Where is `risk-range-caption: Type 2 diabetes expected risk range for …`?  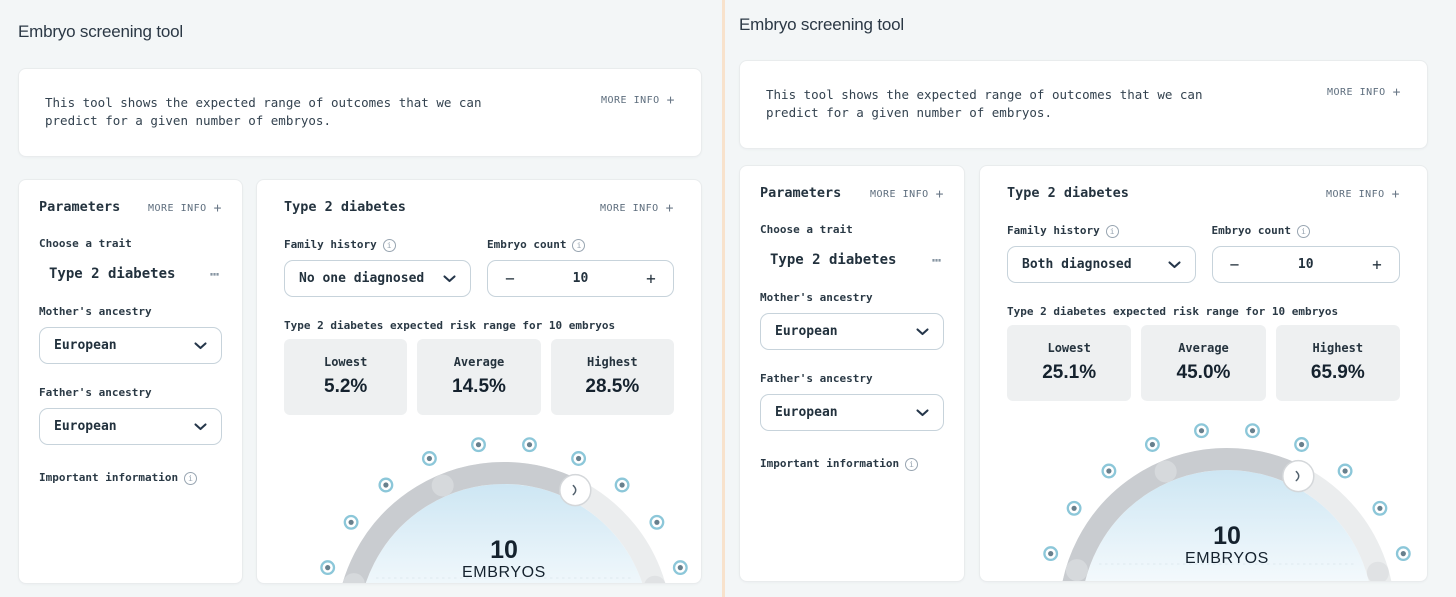 risk-range-caption: Type 2 diabetes expected risk range for … is located at coordinates (1173, 311).